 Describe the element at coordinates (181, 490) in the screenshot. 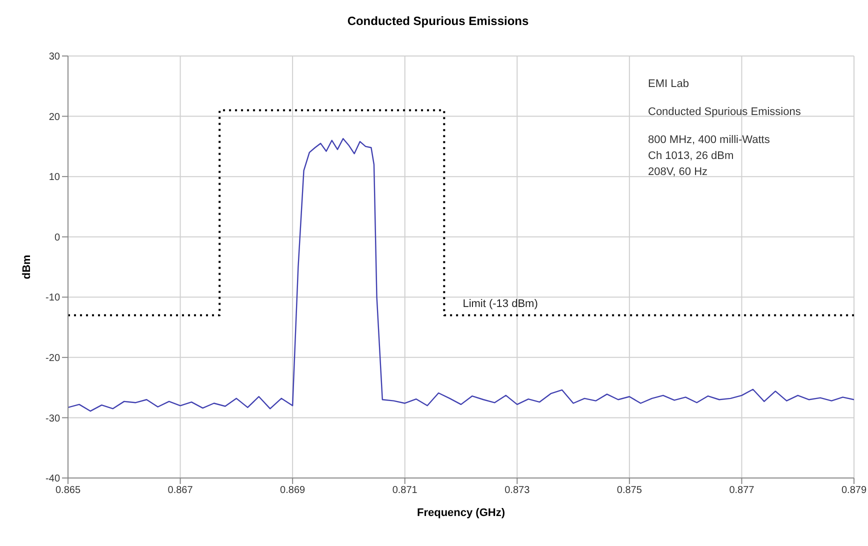

I see `x-tick-label: 0.867` at that location.